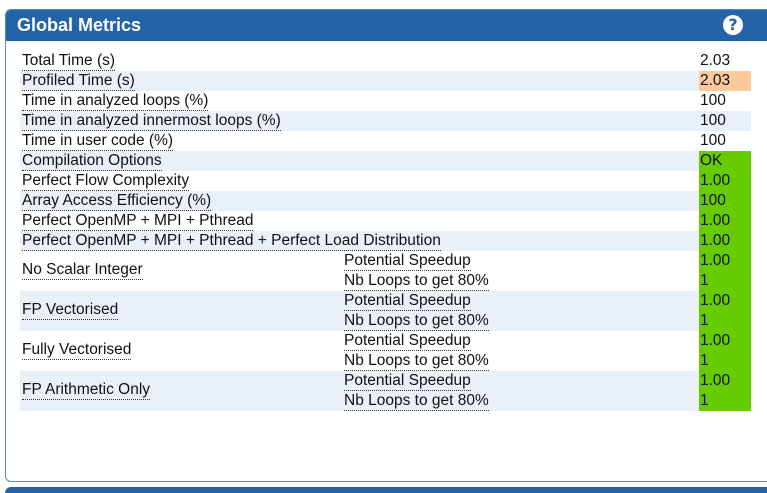 This screenshot has width=767, height=493. I want to click on metric-row-flow-complexity: Perfect Flow Complexity 1.00, so click(385, 181).